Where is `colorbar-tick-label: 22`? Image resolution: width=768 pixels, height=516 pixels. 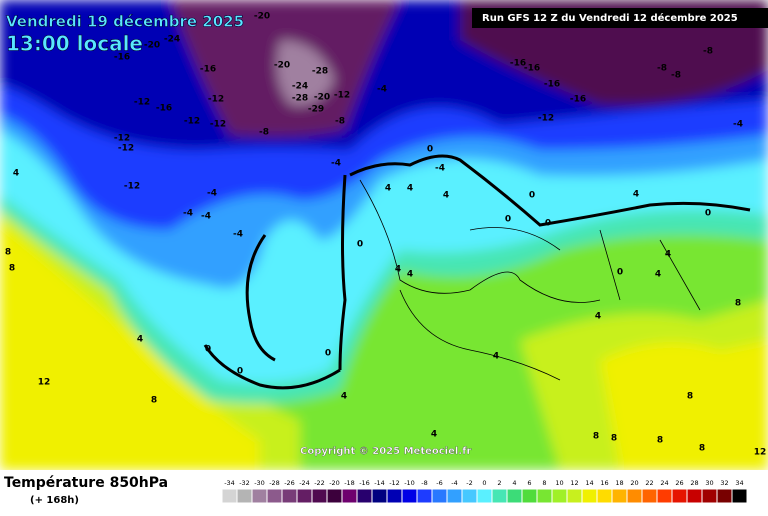
colorbar-tick-label: 22 is located at coordinates (649, 483).